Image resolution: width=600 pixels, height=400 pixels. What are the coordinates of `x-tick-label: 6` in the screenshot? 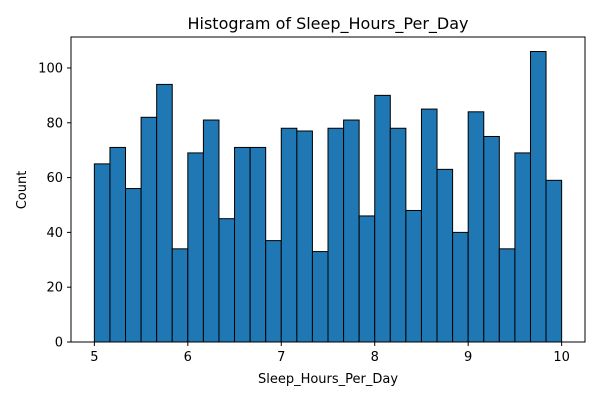 It's located at (188, 357).